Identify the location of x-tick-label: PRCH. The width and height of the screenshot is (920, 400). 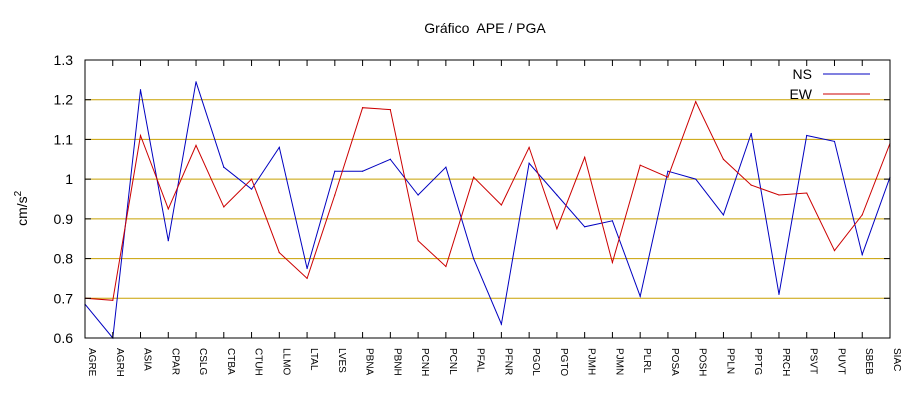
(785, 362).